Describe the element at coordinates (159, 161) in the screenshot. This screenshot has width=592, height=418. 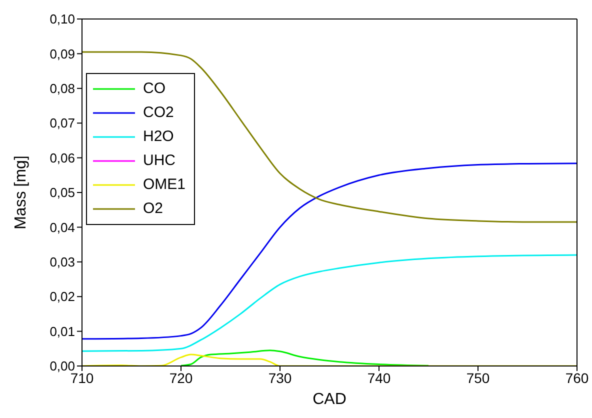
I see `legend-label: UHC` at that location.